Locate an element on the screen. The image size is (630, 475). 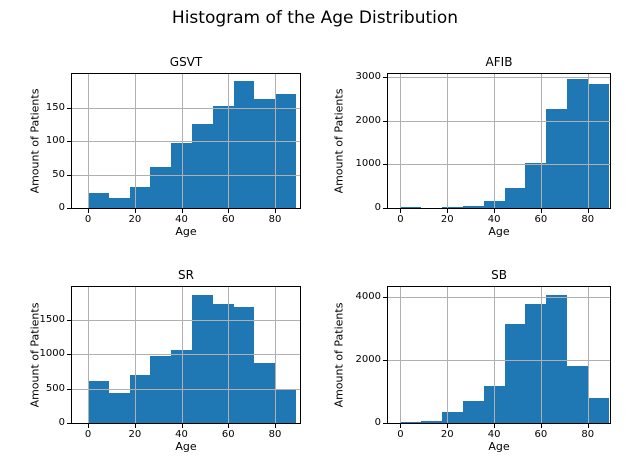
y-tick-label: 500 is located at coordinates (55, 388).